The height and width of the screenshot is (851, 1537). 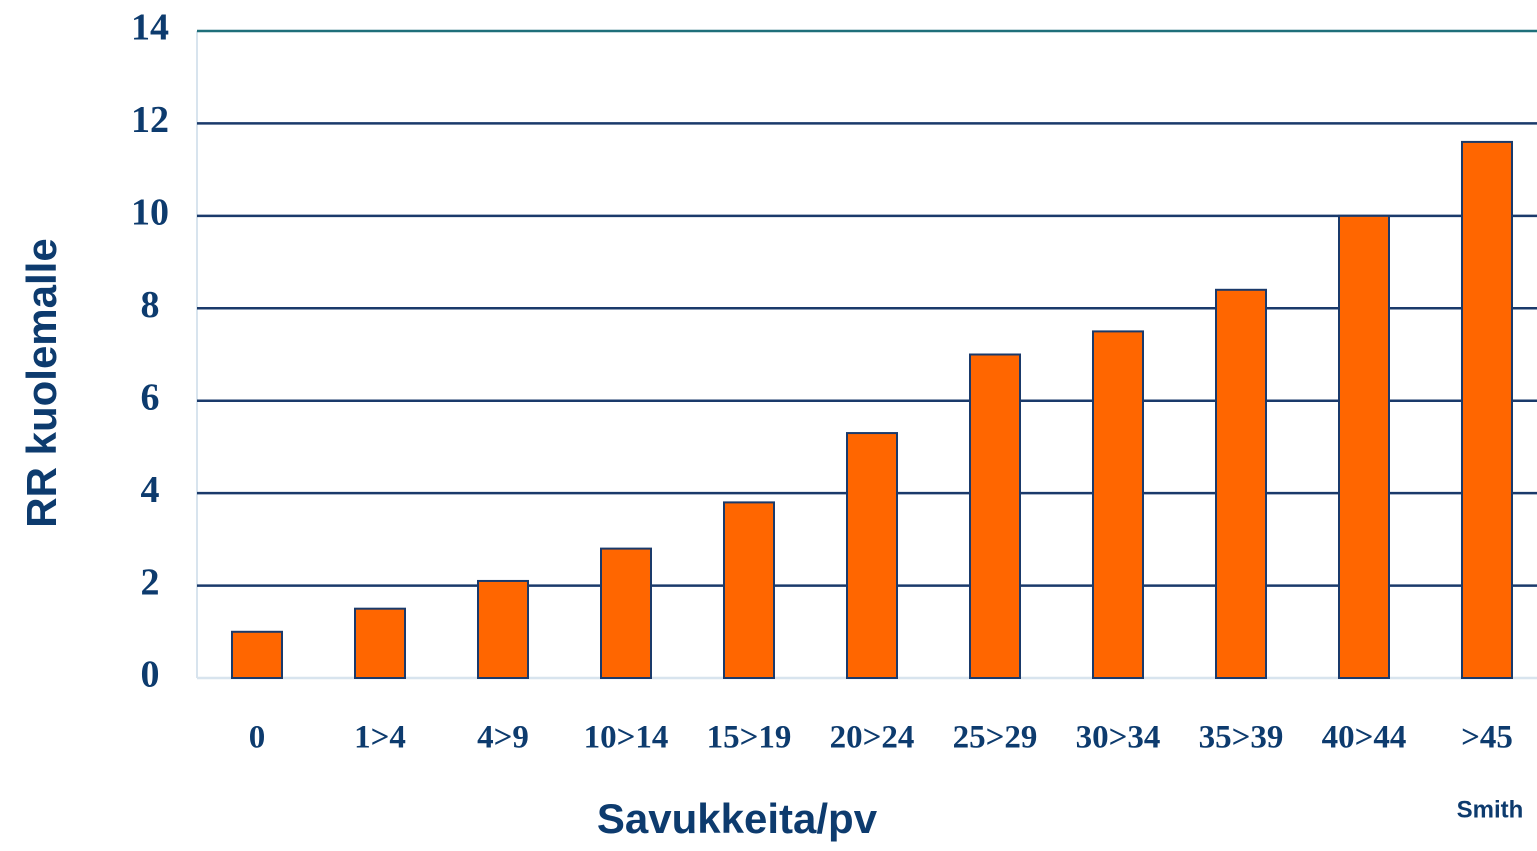 I want to click on y-tick-label: 8, so click(x=150, y=305).